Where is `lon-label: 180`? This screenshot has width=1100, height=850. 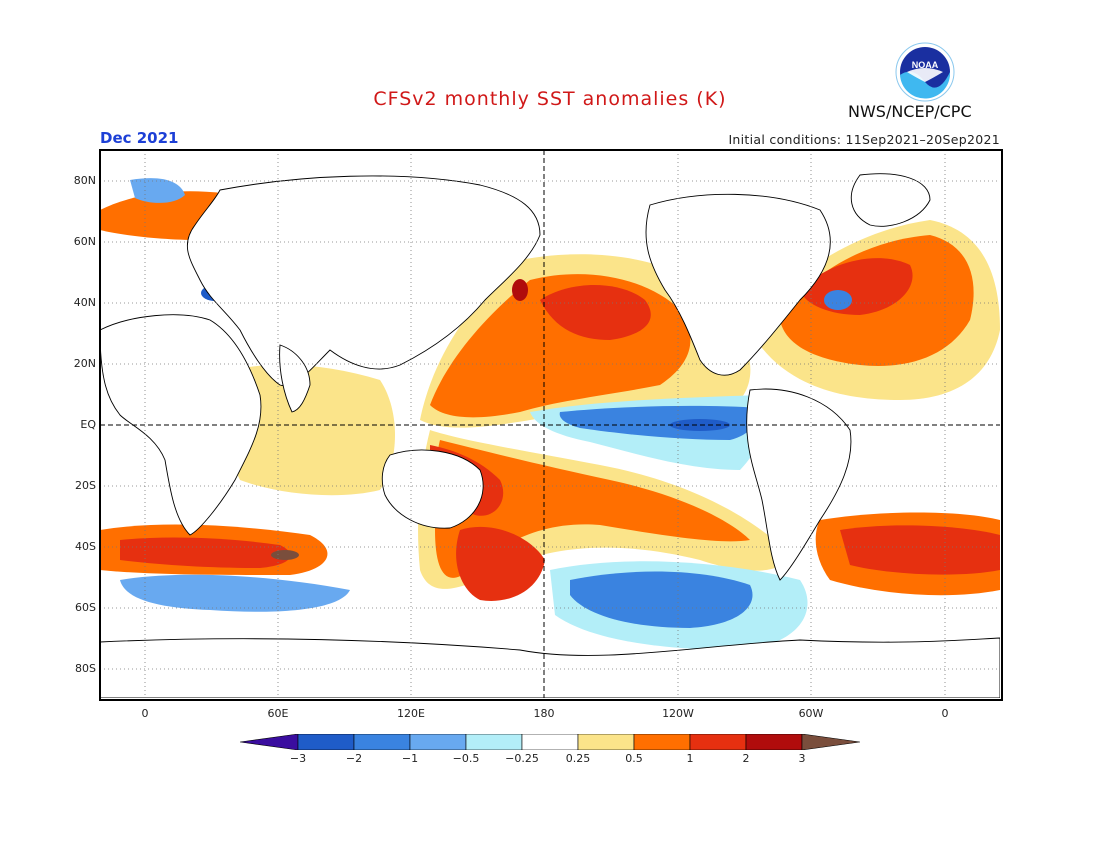 lon-label: 180 is located at coordinates (544, 713).